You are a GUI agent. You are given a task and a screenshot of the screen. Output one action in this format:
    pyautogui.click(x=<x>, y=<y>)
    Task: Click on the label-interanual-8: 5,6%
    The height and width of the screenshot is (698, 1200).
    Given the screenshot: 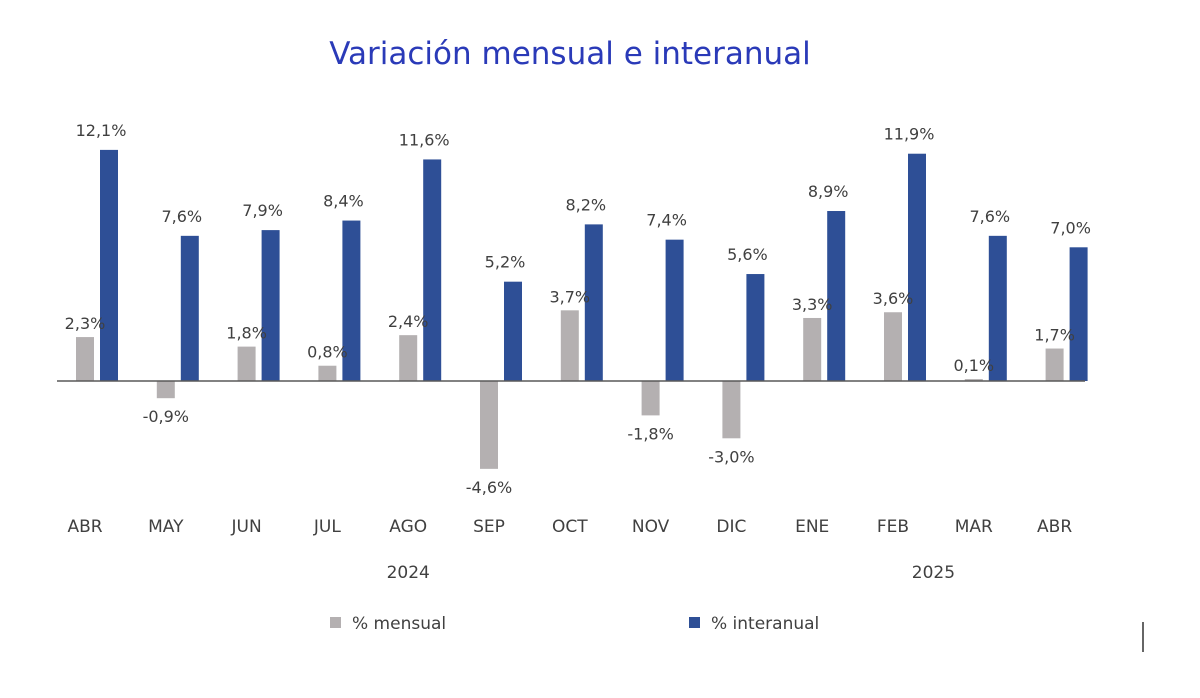 What is the action you would take?
    pyautogui.click(x=747, y=254)
    